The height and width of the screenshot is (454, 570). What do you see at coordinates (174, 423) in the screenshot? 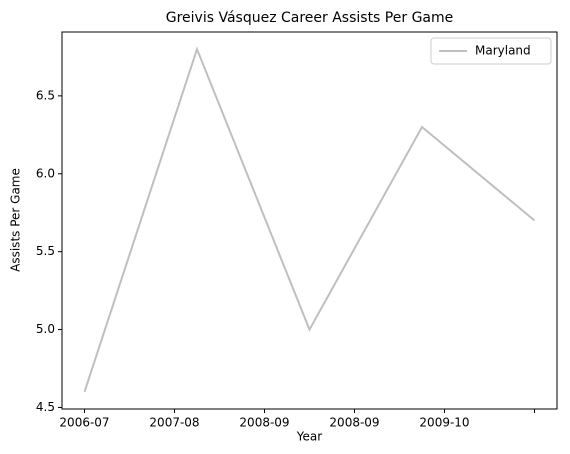
I see `x-tick-label: 2007-08` at bounding box center [174, 423].